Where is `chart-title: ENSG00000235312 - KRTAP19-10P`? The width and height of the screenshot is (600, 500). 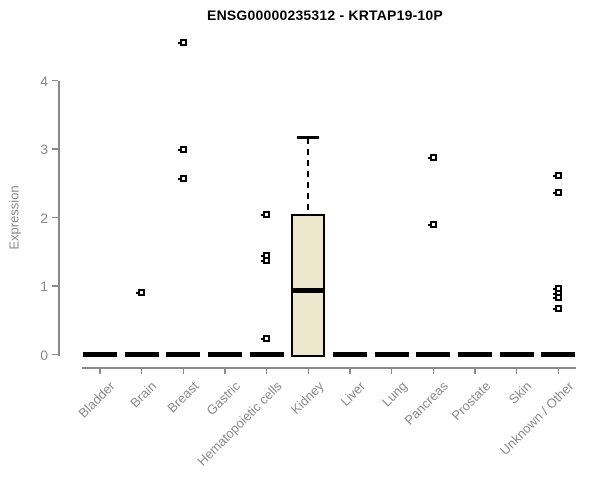
chart-title: ENSG00000235312 - KRTAP19-10P is located at coordinates (325, 15).